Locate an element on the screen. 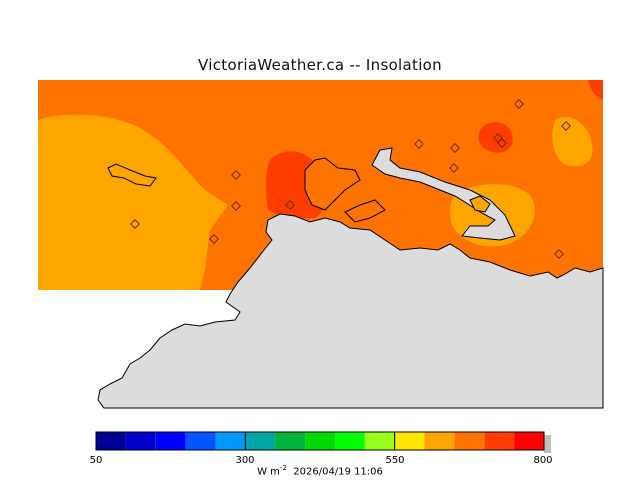 The height and width of the screenshot is (480, 640). coast-channel is located at coordinates (365, 211).